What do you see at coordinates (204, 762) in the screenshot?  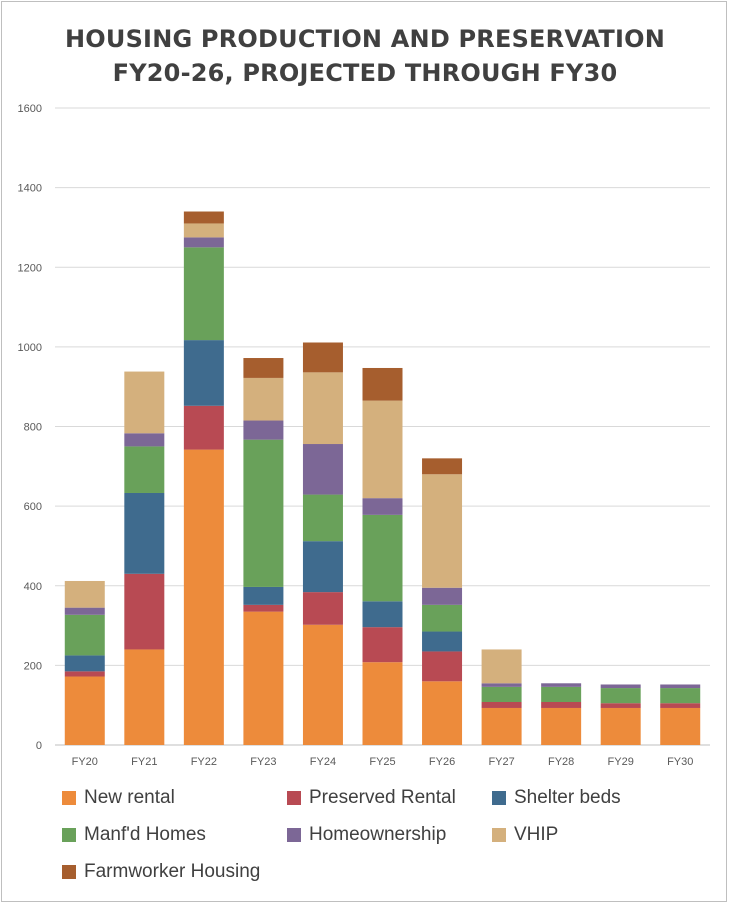 I see `x-tick-label: FY22` at bounding box center [204, 762].